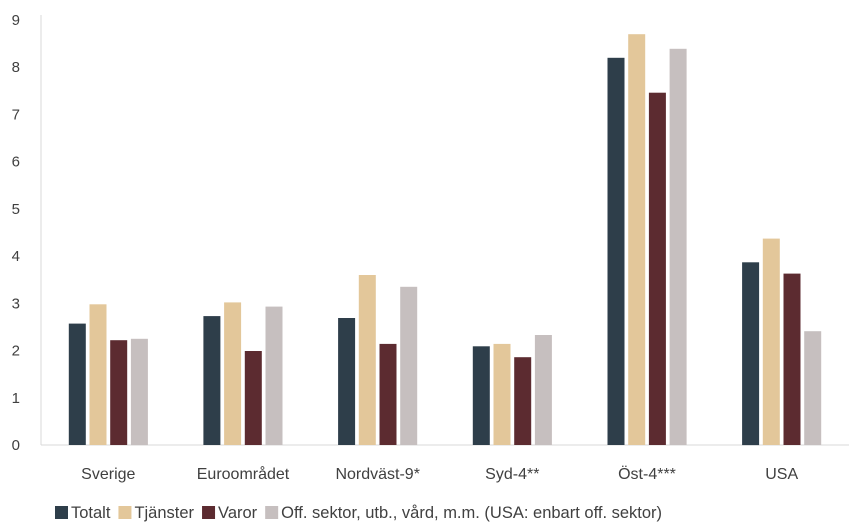 Image resolution: width=849 pixels, height=531 pixels. What do you see at coordinates (16, 209) in the screenshot?
I see `y-tick-label: 5` at bounding box center [16, 209].